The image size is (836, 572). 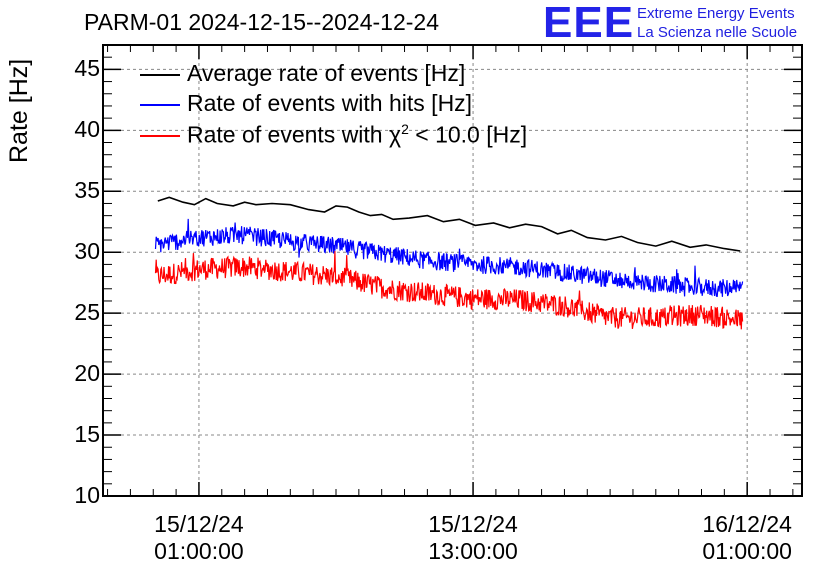 I want to click on y-tick-label: 15, so click(x=87, y=434).